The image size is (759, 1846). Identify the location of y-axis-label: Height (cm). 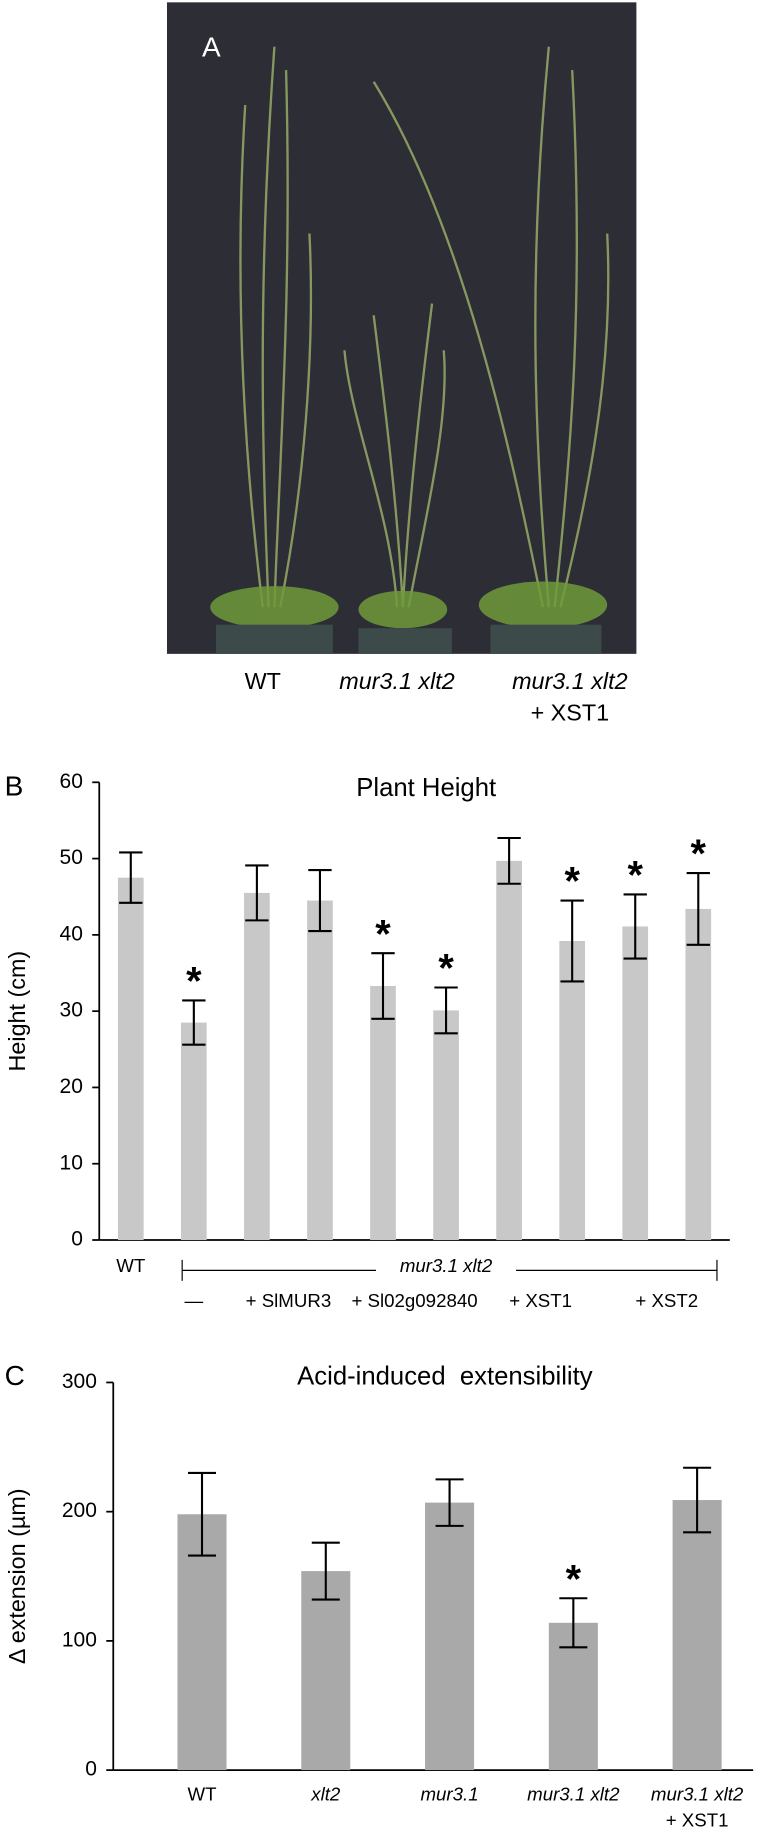
(17, 1011).